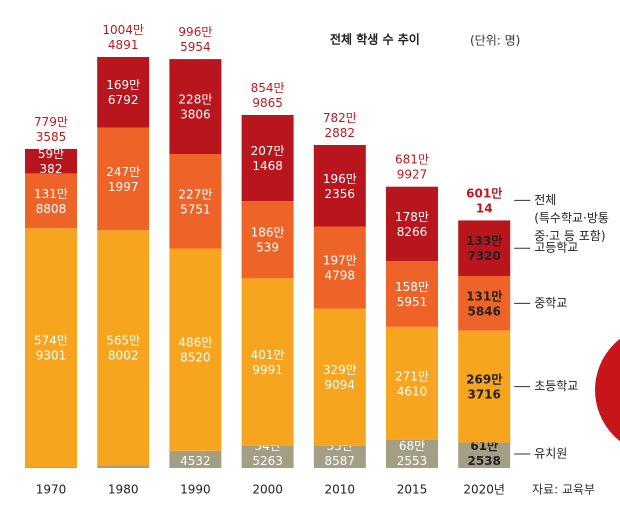 This screenshot has height=516, width=620. Describe the element at coordinates (545, 200) in the screenshot. I see `legend-label: 전체` at that location.